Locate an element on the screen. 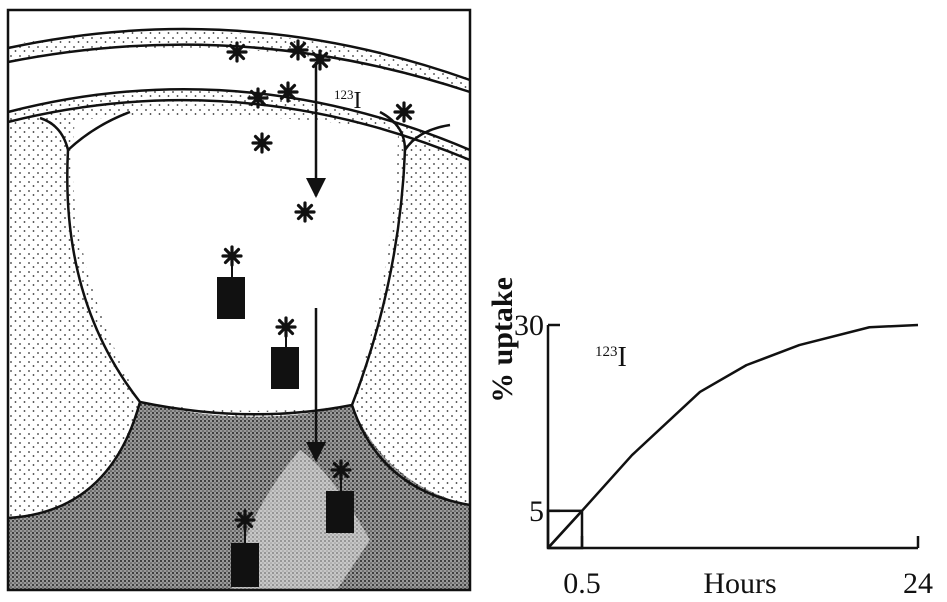  isotope-label: 123I is located at coordinates (348, 100).